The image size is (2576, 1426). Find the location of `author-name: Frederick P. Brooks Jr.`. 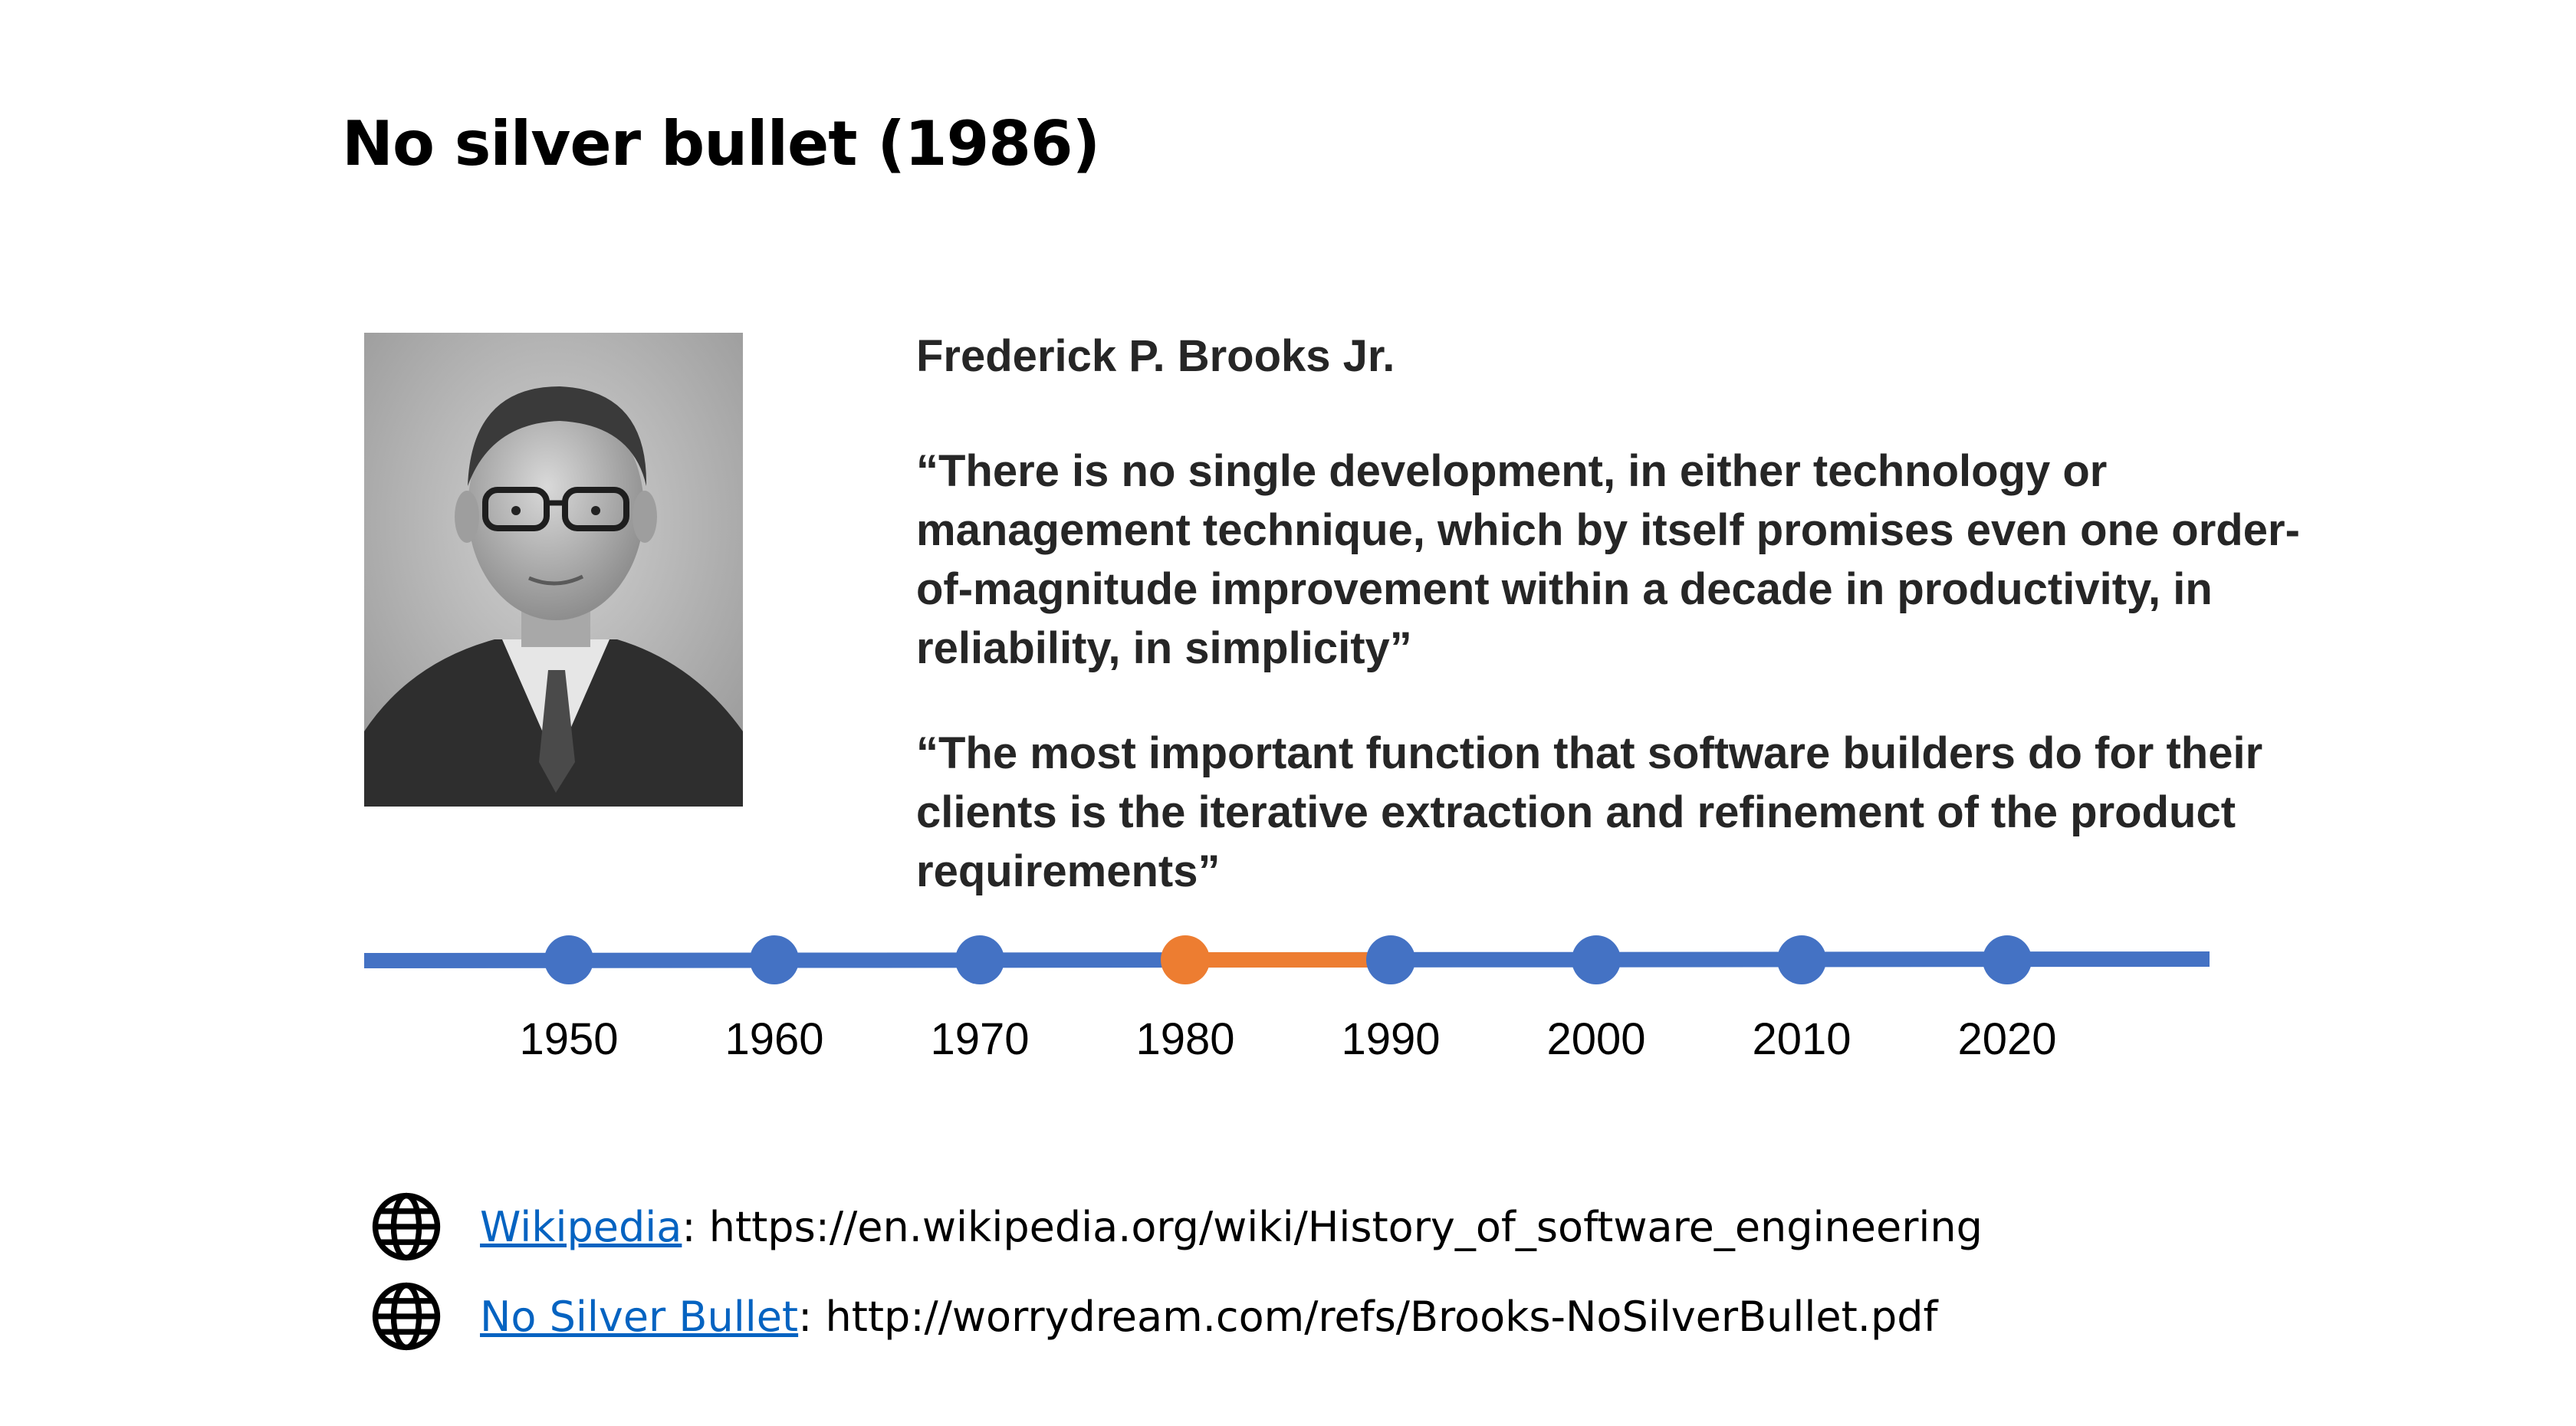

author-name: Frederick P. Brooks Jr. is located at coordinates (1155, 356).